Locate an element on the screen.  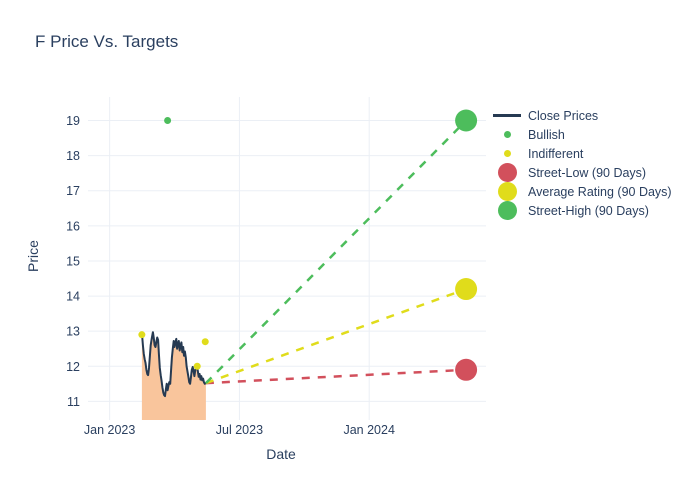
street-low-target-dot is located at coordinates (466, 369).